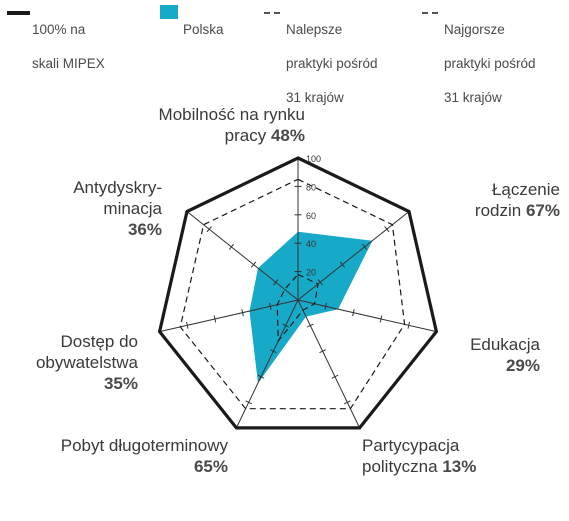 Image resolution: width=569 pixels, height=521 pixels. I want to click on scale-tick-label-20: 20, so click(311, 273).